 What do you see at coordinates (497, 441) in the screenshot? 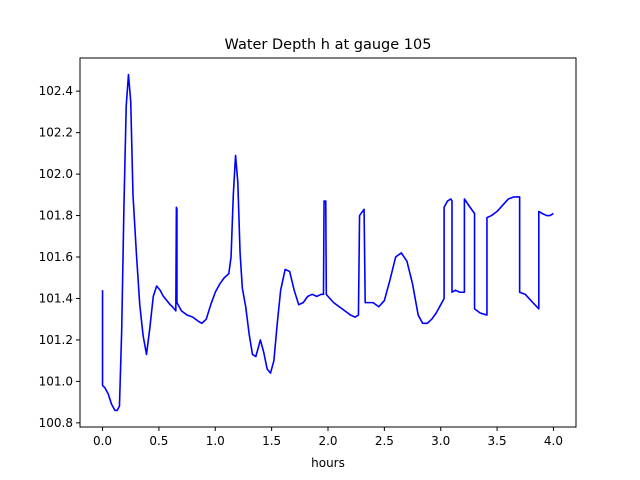
I see `x-tick-label: 3.5` at bounding box center [497, 441].